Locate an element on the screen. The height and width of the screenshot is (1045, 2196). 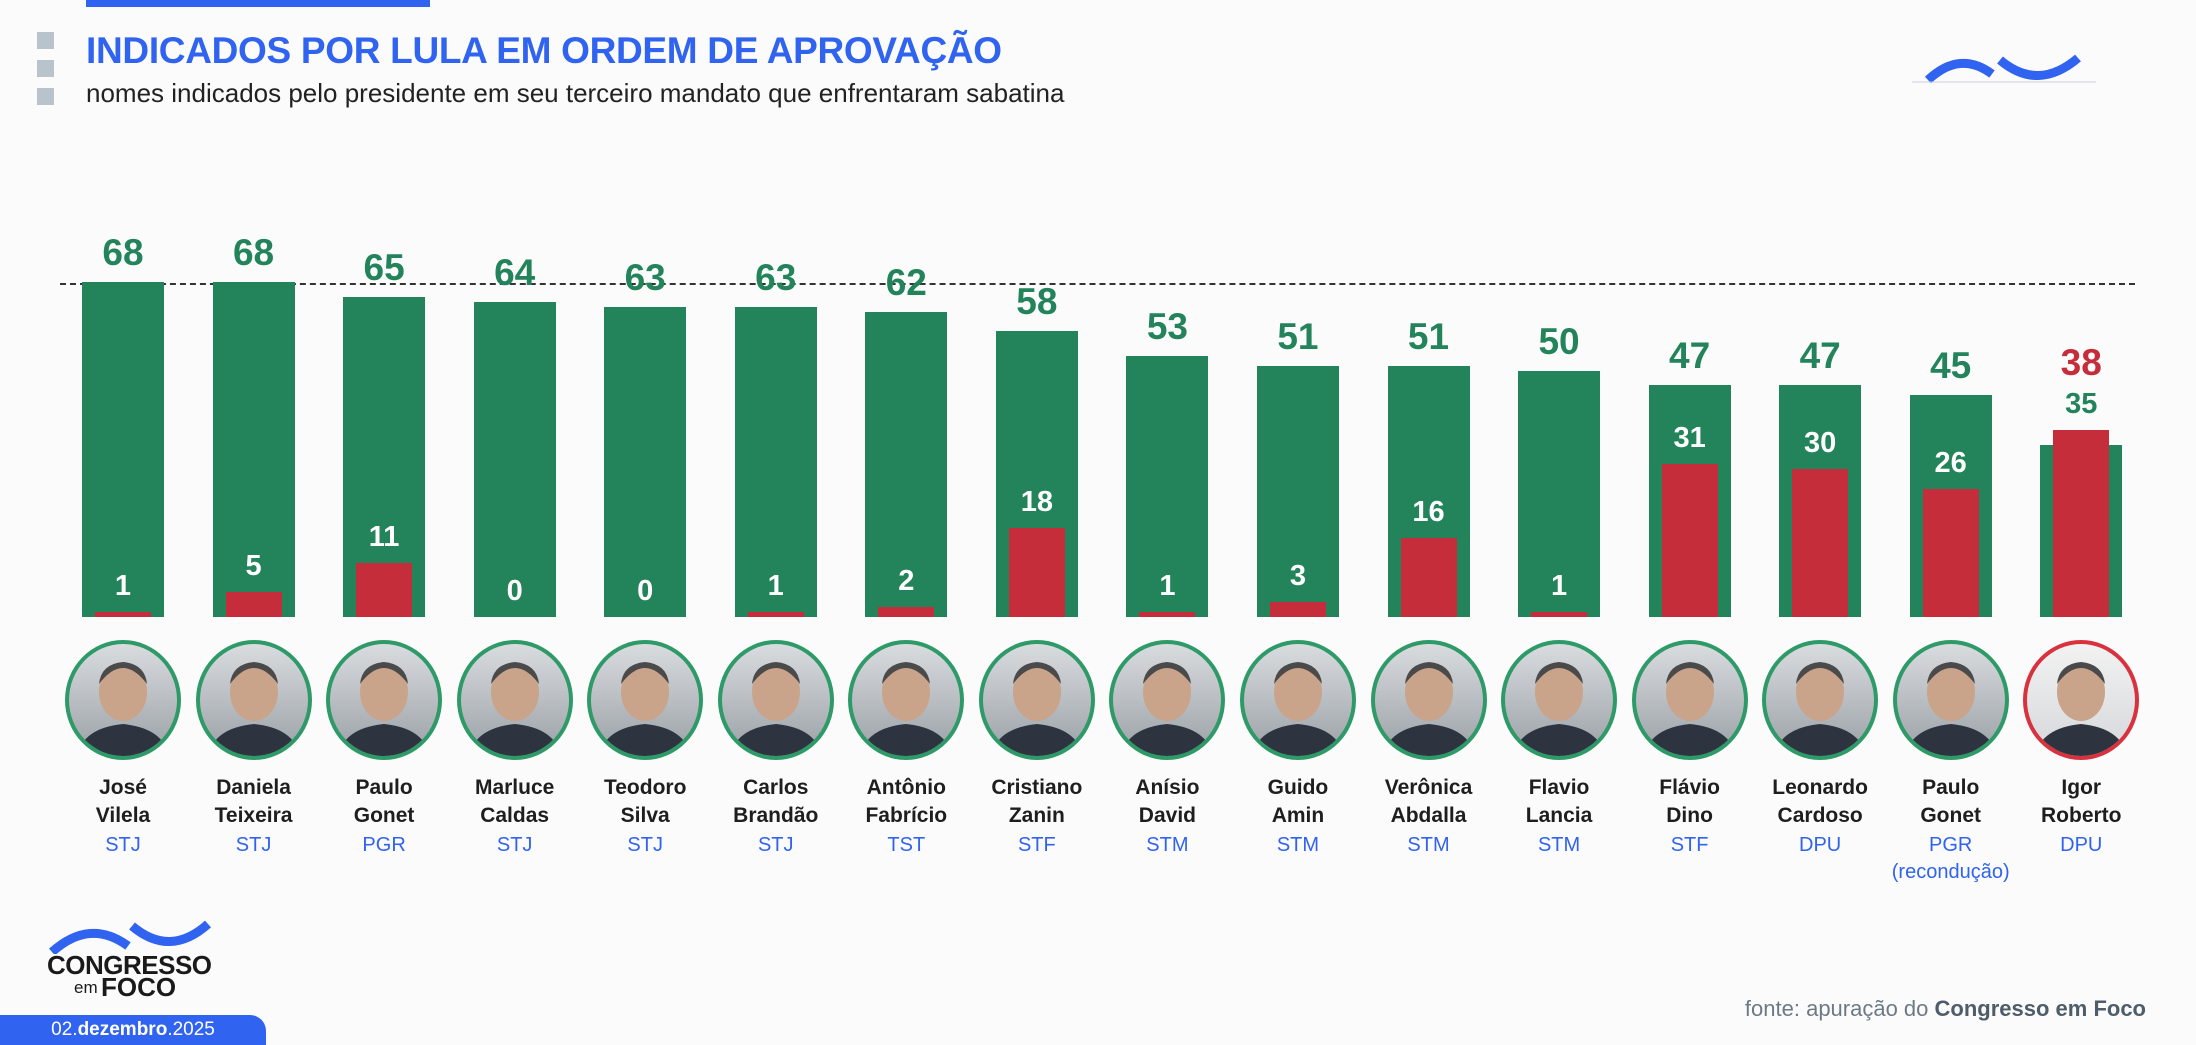
court-line: TST is located at coordinates (906, 845).